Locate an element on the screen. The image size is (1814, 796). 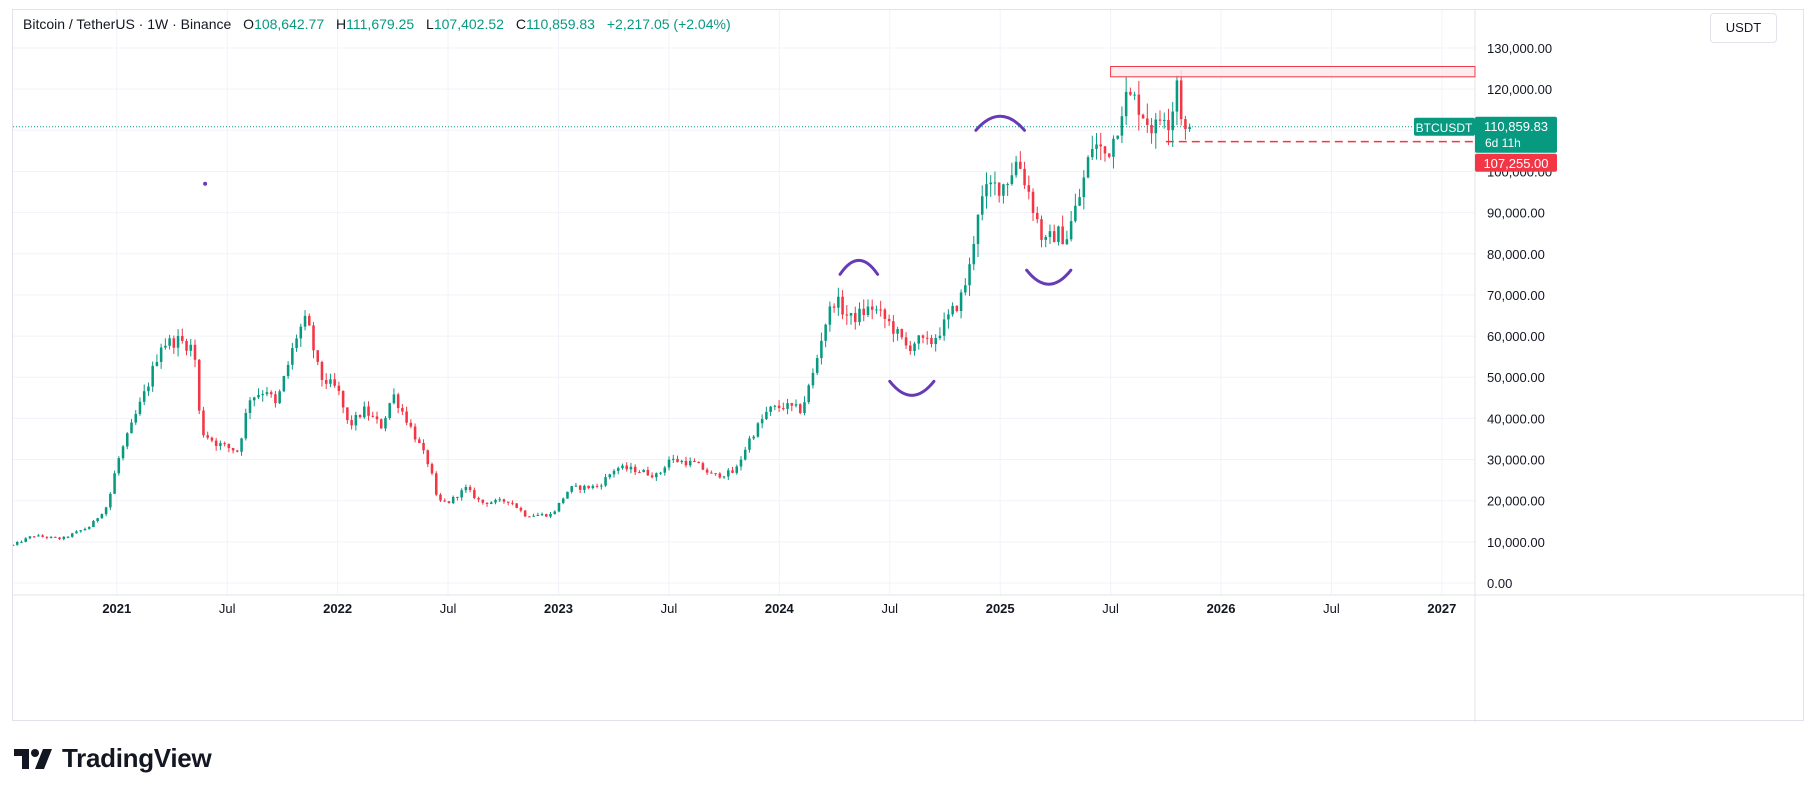
low-value: 107,402.52 is located at coordinates (468, 24).